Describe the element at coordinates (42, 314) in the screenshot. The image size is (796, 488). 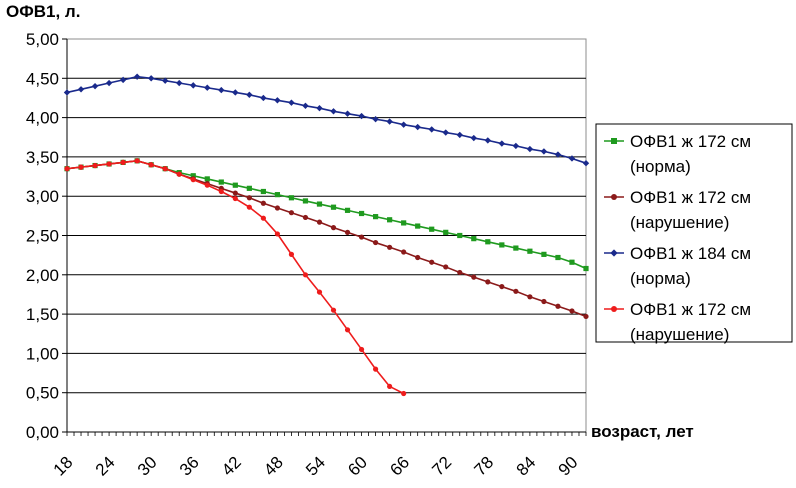
I see `y-tick-label: 1,50` at that location.